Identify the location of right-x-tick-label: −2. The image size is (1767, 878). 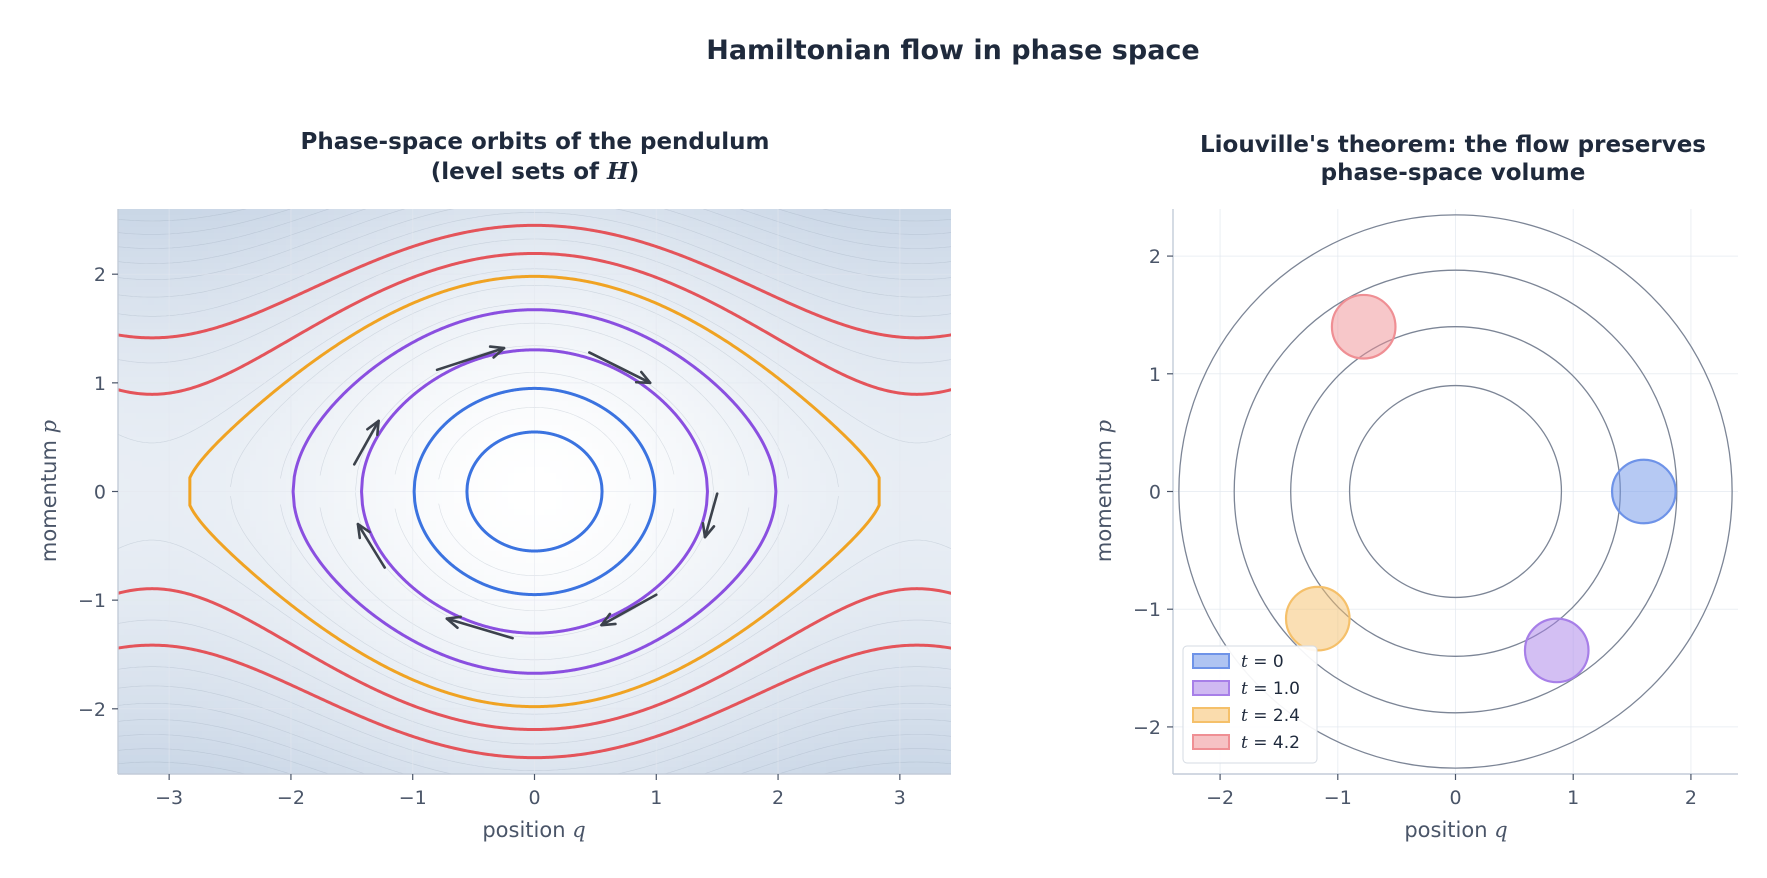
(1220, 798).